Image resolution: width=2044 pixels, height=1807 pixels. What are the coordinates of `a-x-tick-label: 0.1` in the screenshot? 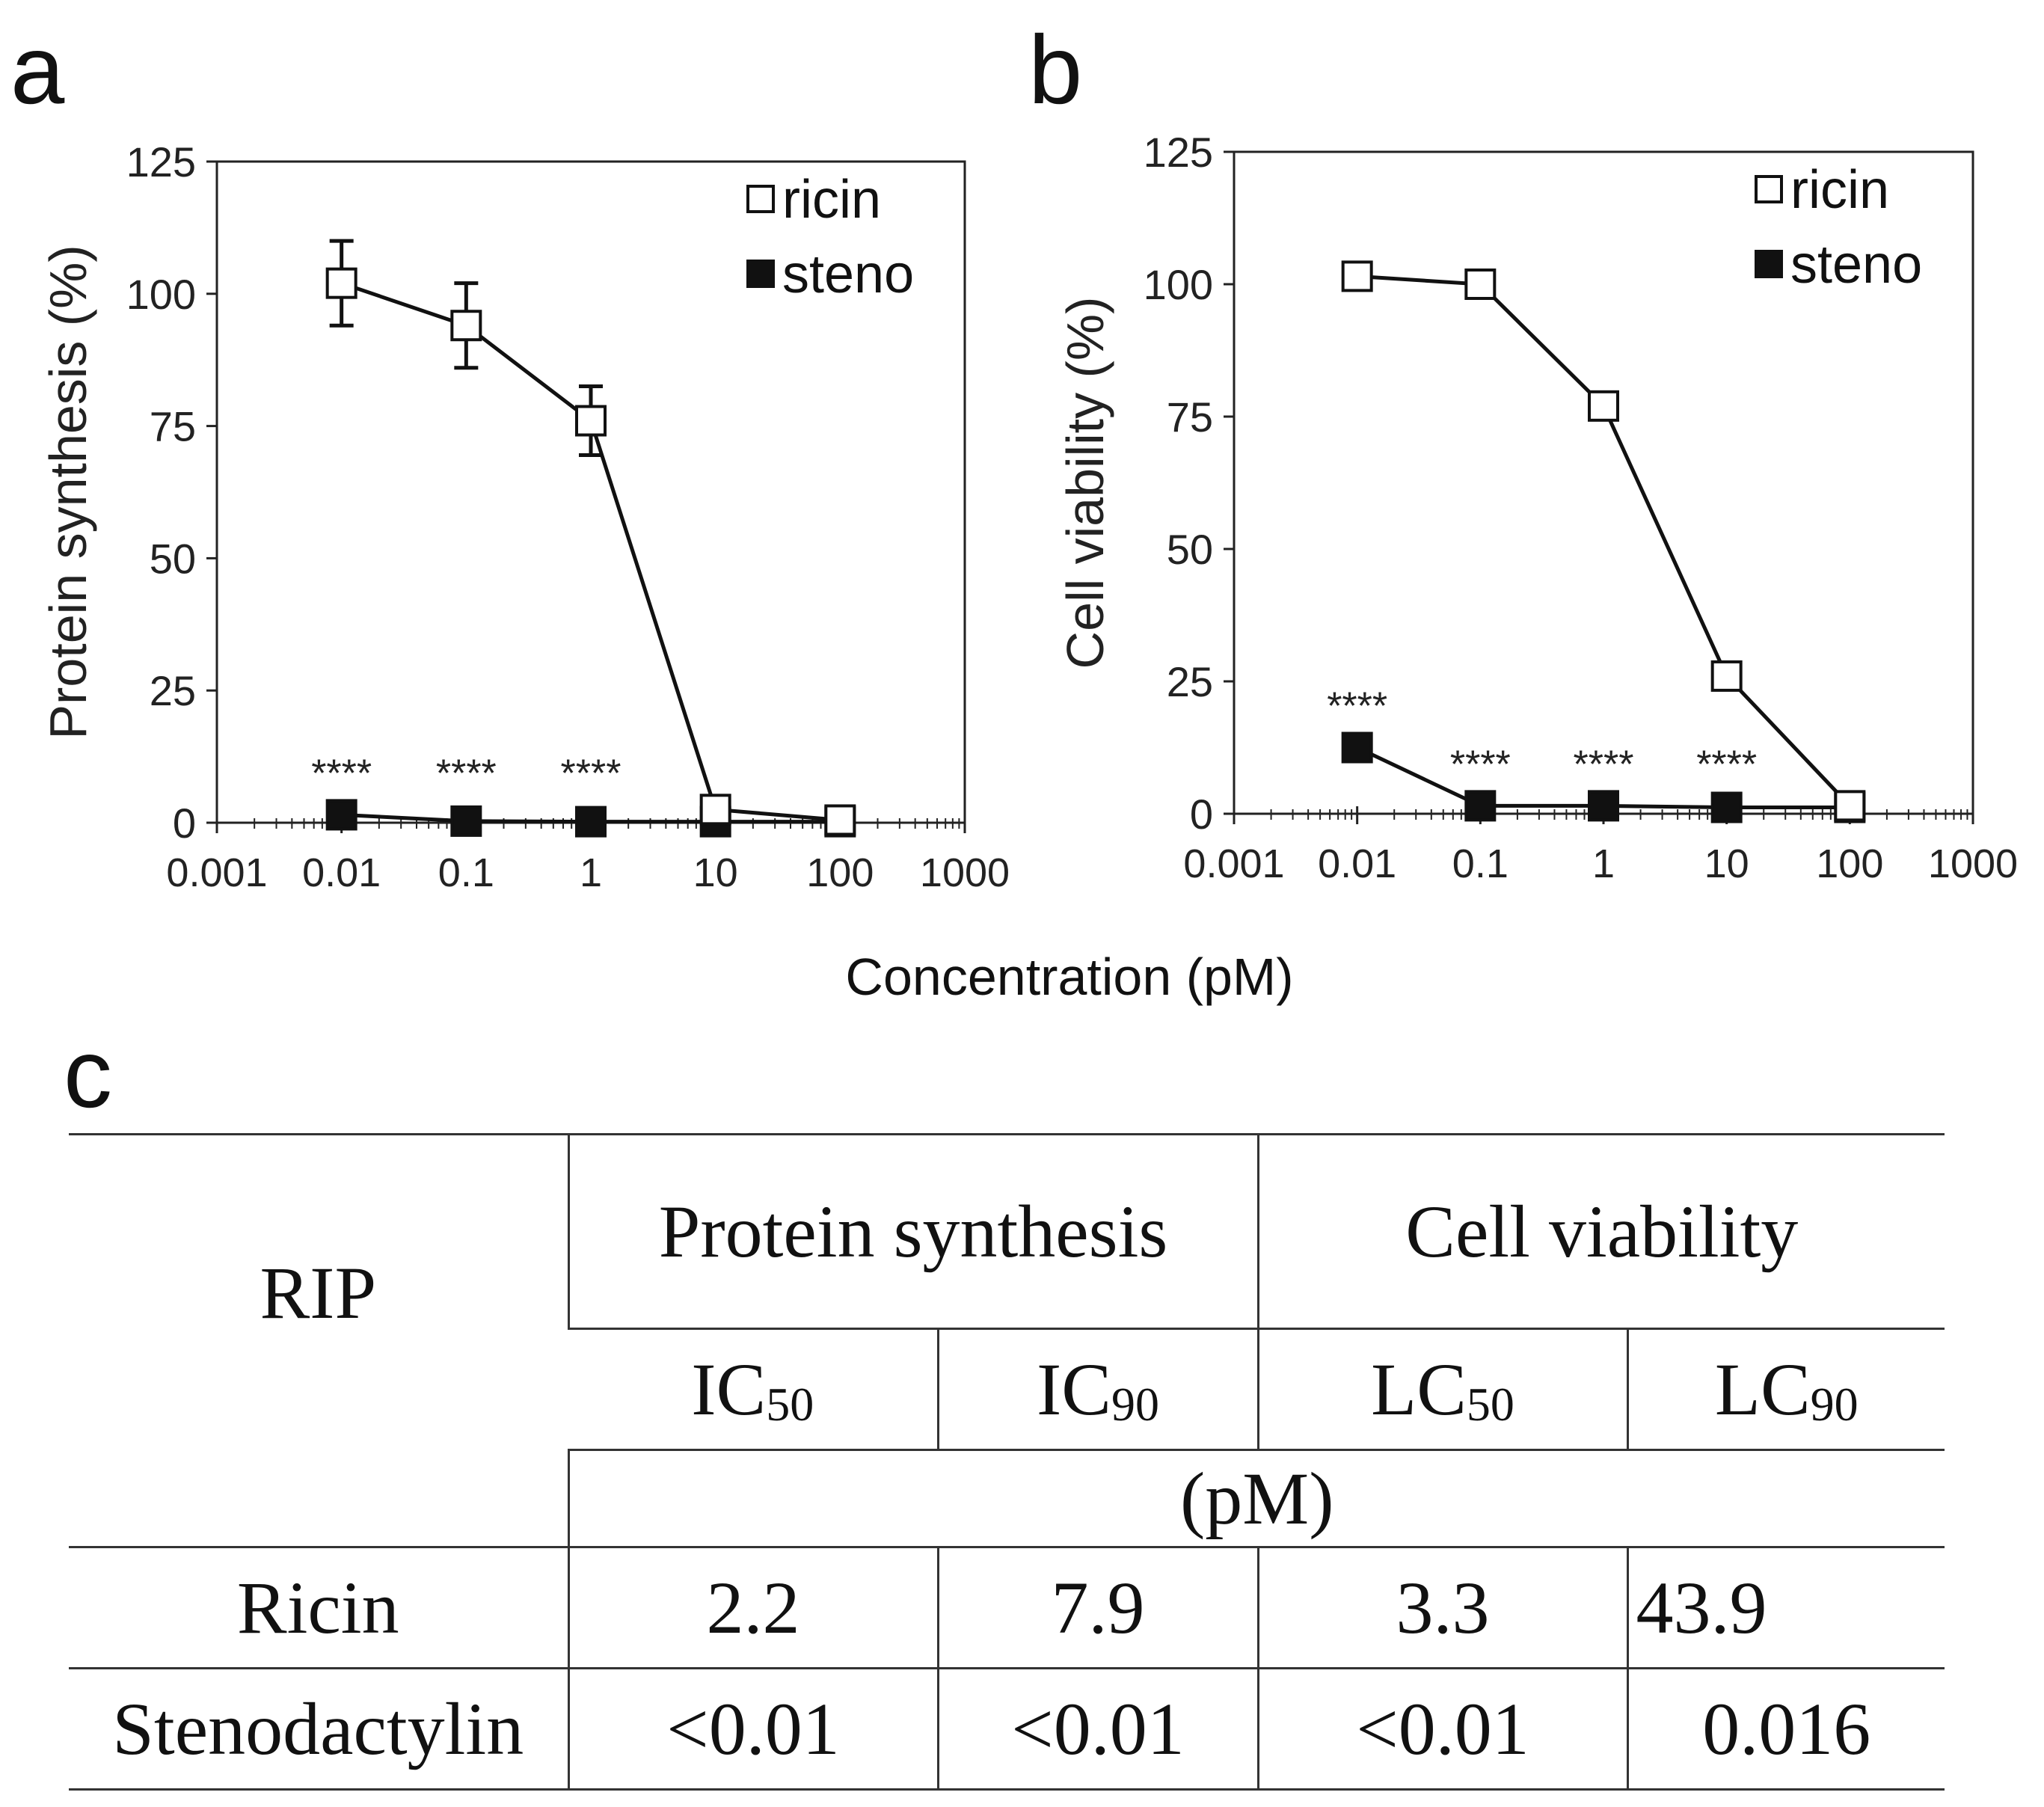 It's located at (466, 872).